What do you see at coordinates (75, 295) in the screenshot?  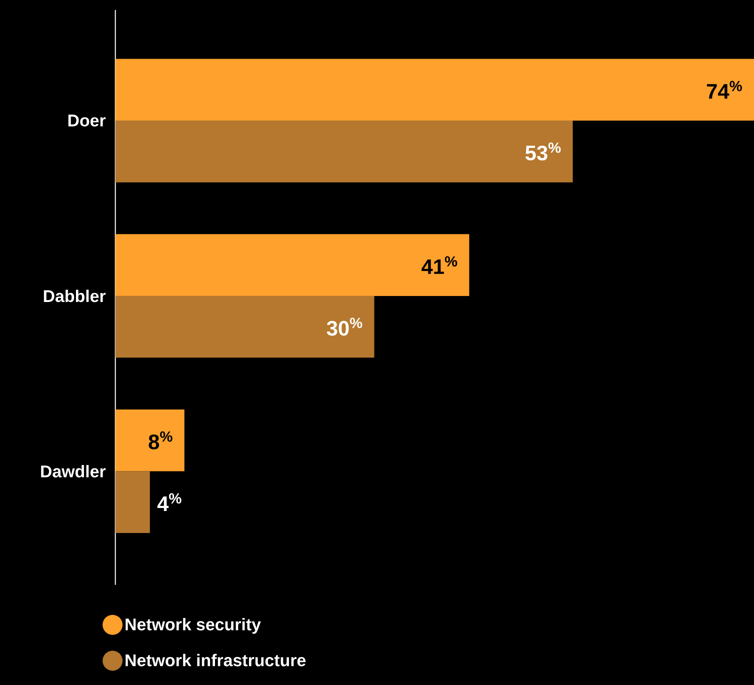 I see `y-tick-label: Dabbler` at bounding box center [75, 295].